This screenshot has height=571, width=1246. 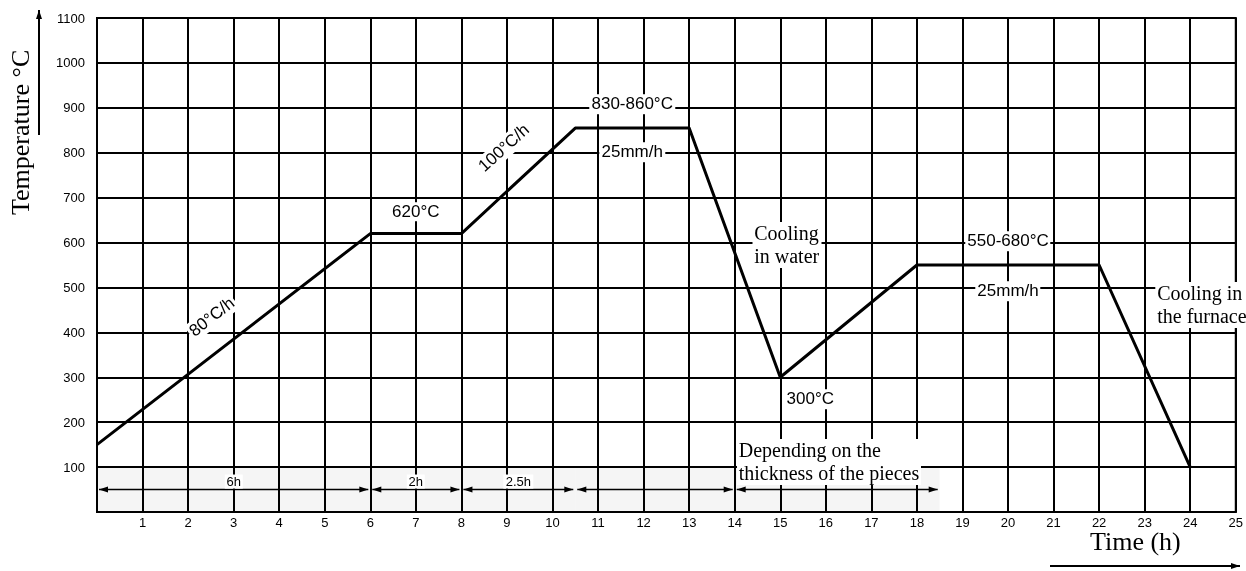 What do you see at coordinates (74, 198) in the screenshot?
I see `y-tick-label: 700` at bounding box center [74, 198].